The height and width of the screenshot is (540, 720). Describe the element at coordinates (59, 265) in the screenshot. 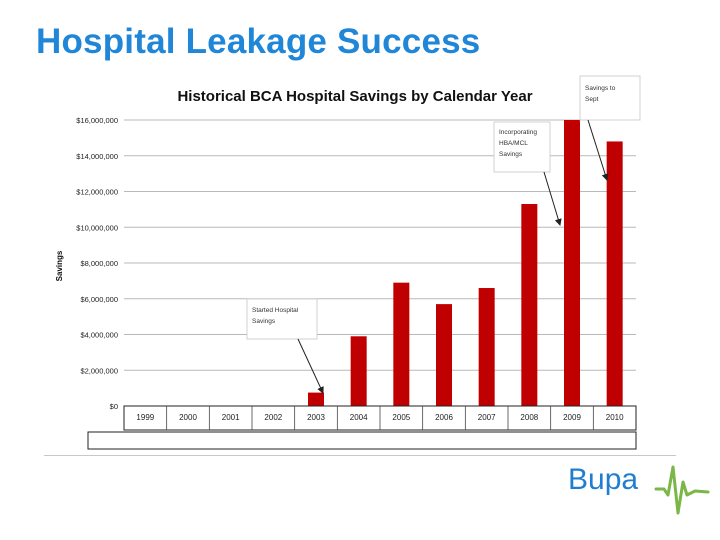

I see `y-axis-label: Savings` at that location.